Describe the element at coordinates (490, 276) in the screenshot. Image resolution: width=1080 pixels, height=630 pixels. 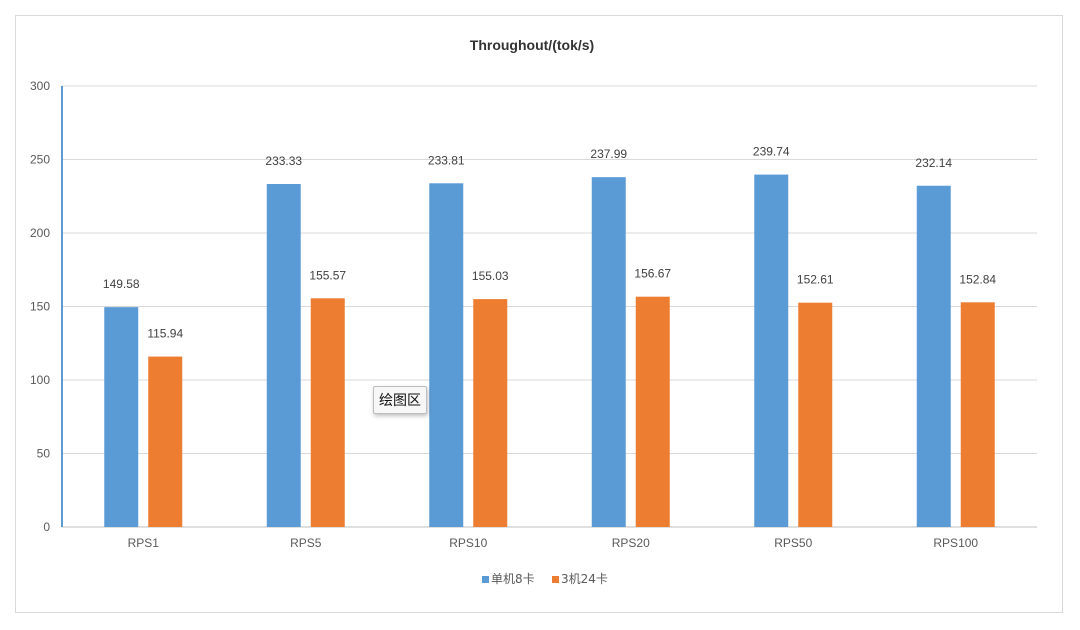
I see `data-label: 155.03` at that location.